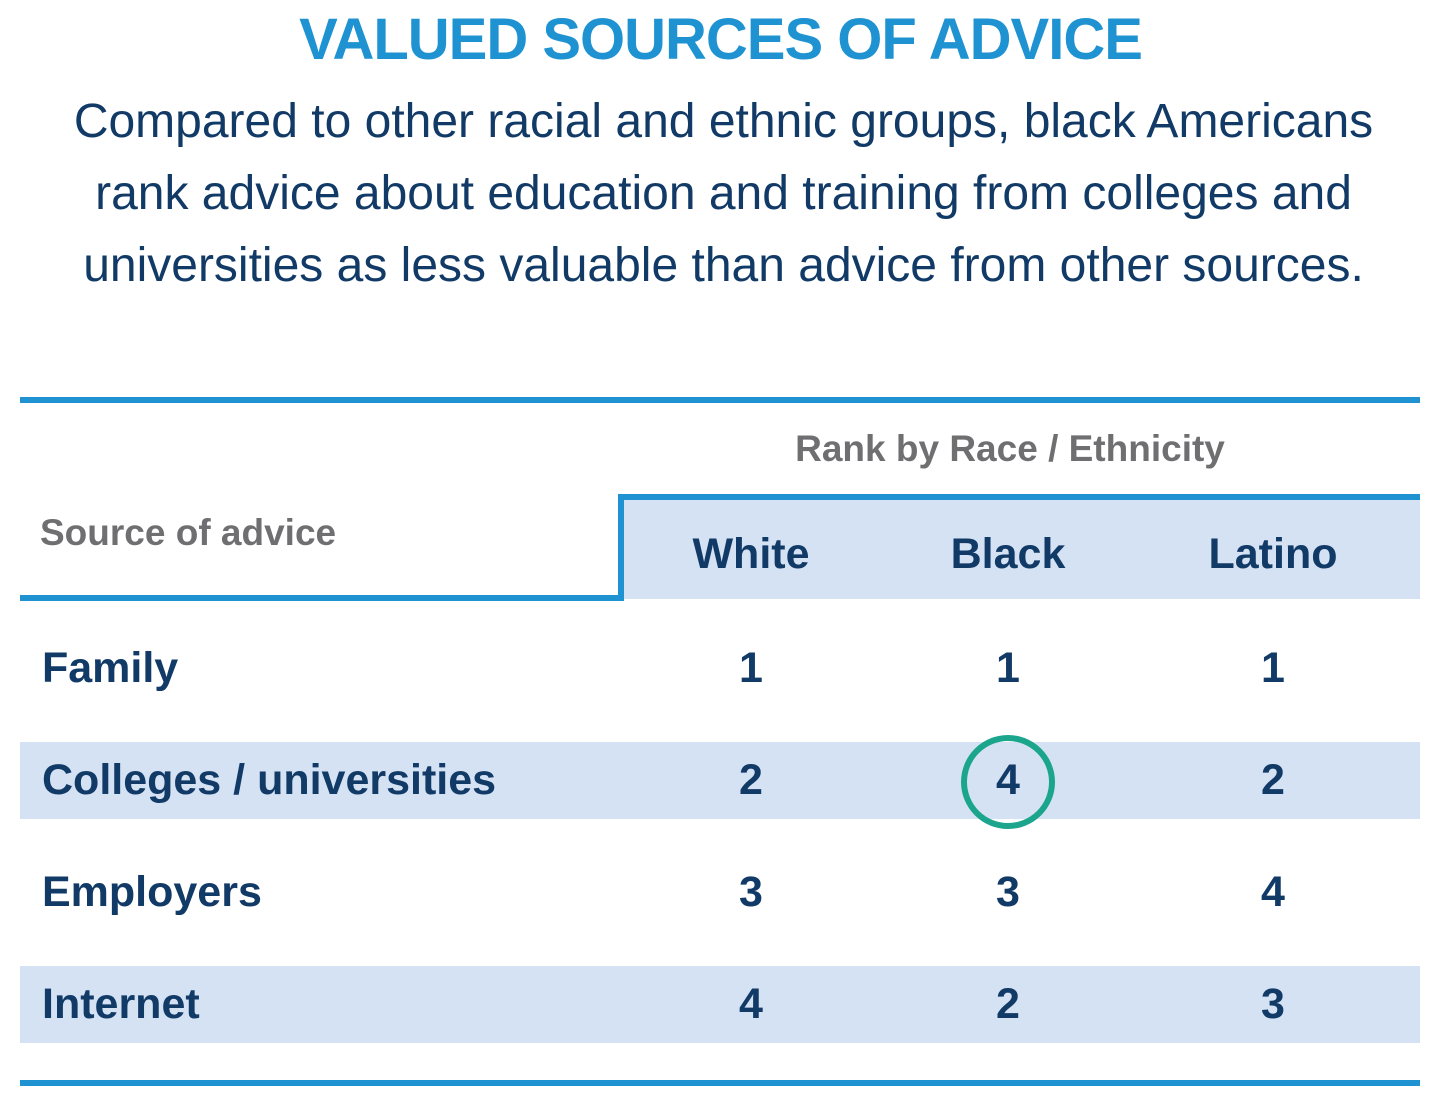  I want to click on highlight-circle, so click(1008, 782).